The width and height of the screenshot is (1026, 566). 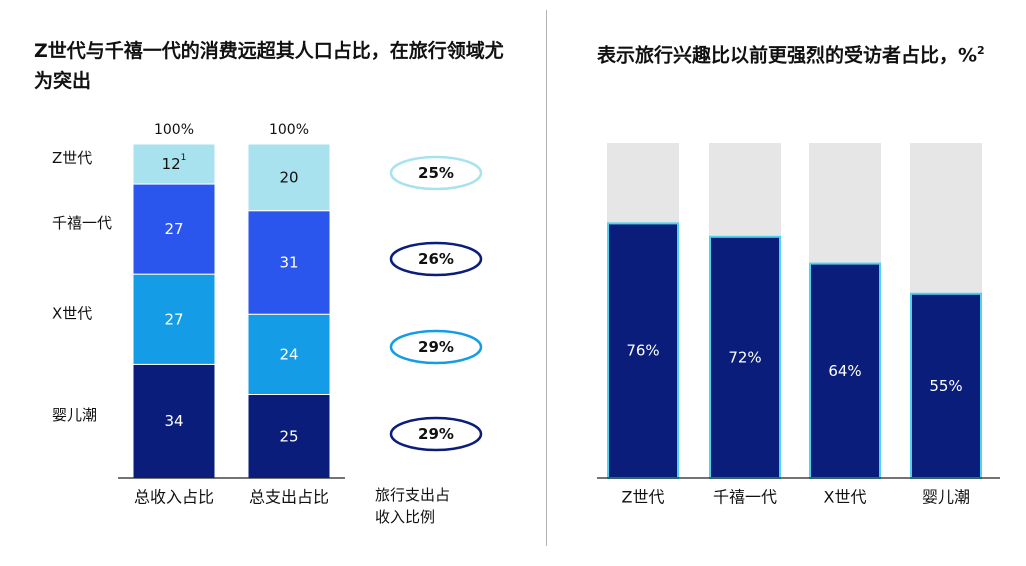 I want to click on x-axis-tick-label: 总支出占比, so click(x=289, y=497).